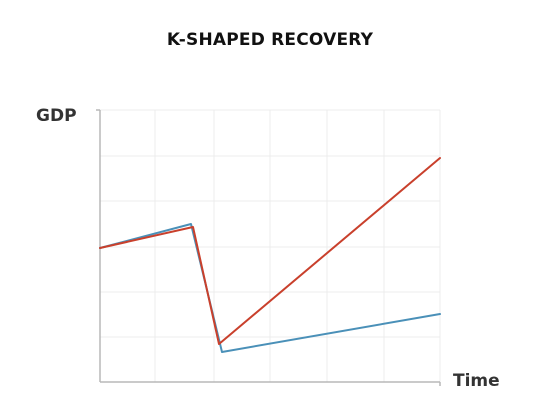  What do you see at coordinates (270, 40) in the screenshot?
I see `chart-title: K-SHAPED RECOVERY` at bounding box center [270, 40].